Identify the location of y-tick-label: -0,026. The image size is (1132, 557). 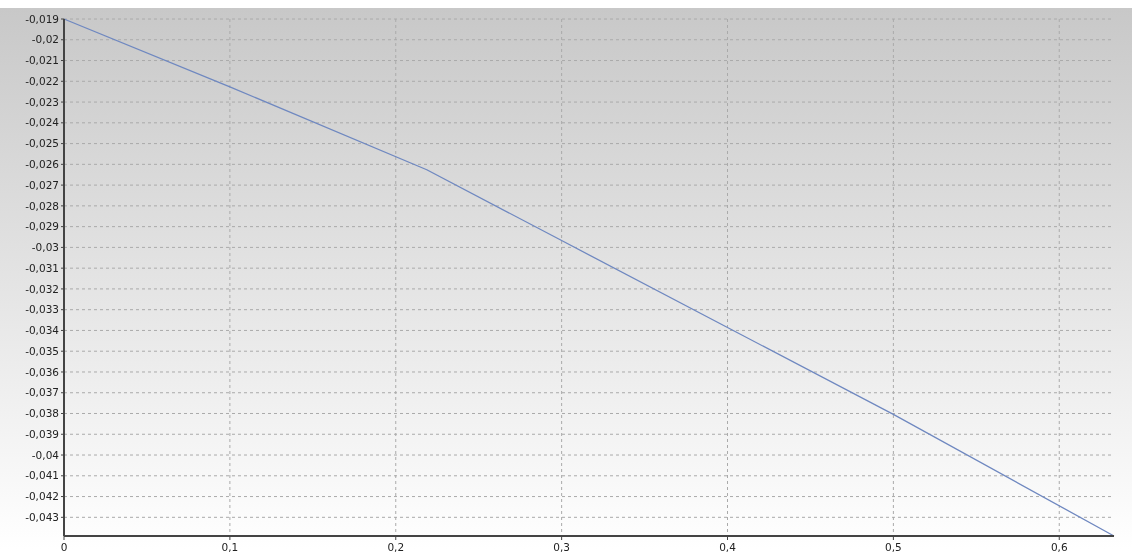
(42, 164).